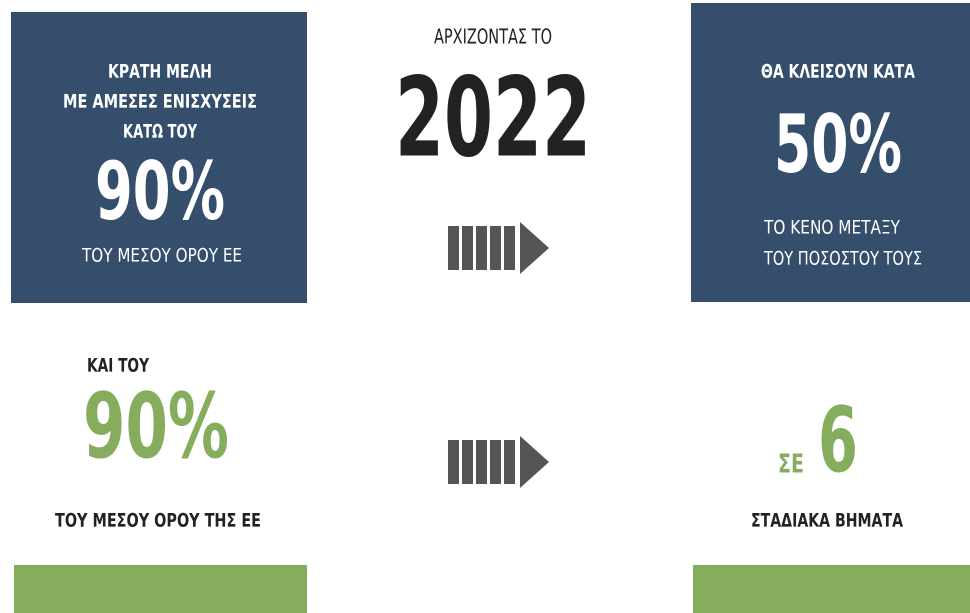 The image size is (970, 613). Describe the element at coordinates (493, 37) in the screenshot. I see `caption: ΑΡΧΙΖΟΝΤΑΣ ΤΟ` at that location.